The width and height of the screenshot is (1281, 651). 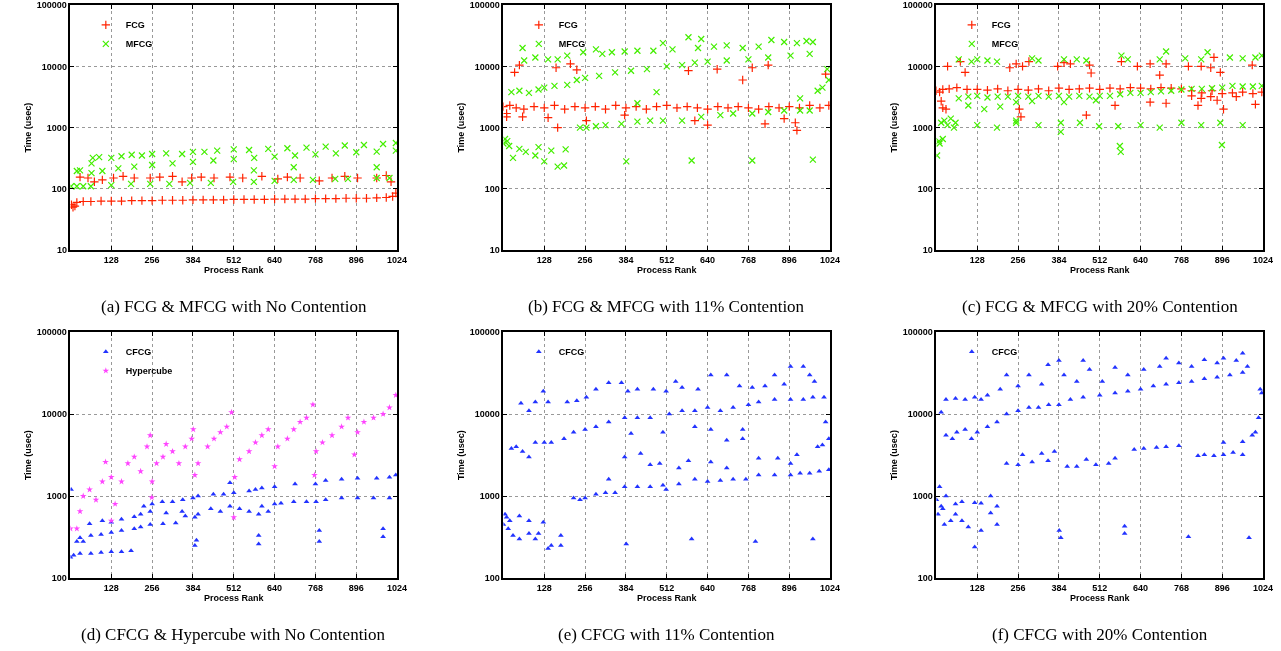 I want to click on text: (c) FCG & MFCG with 20% Contention, so click(x=1100, y=306).